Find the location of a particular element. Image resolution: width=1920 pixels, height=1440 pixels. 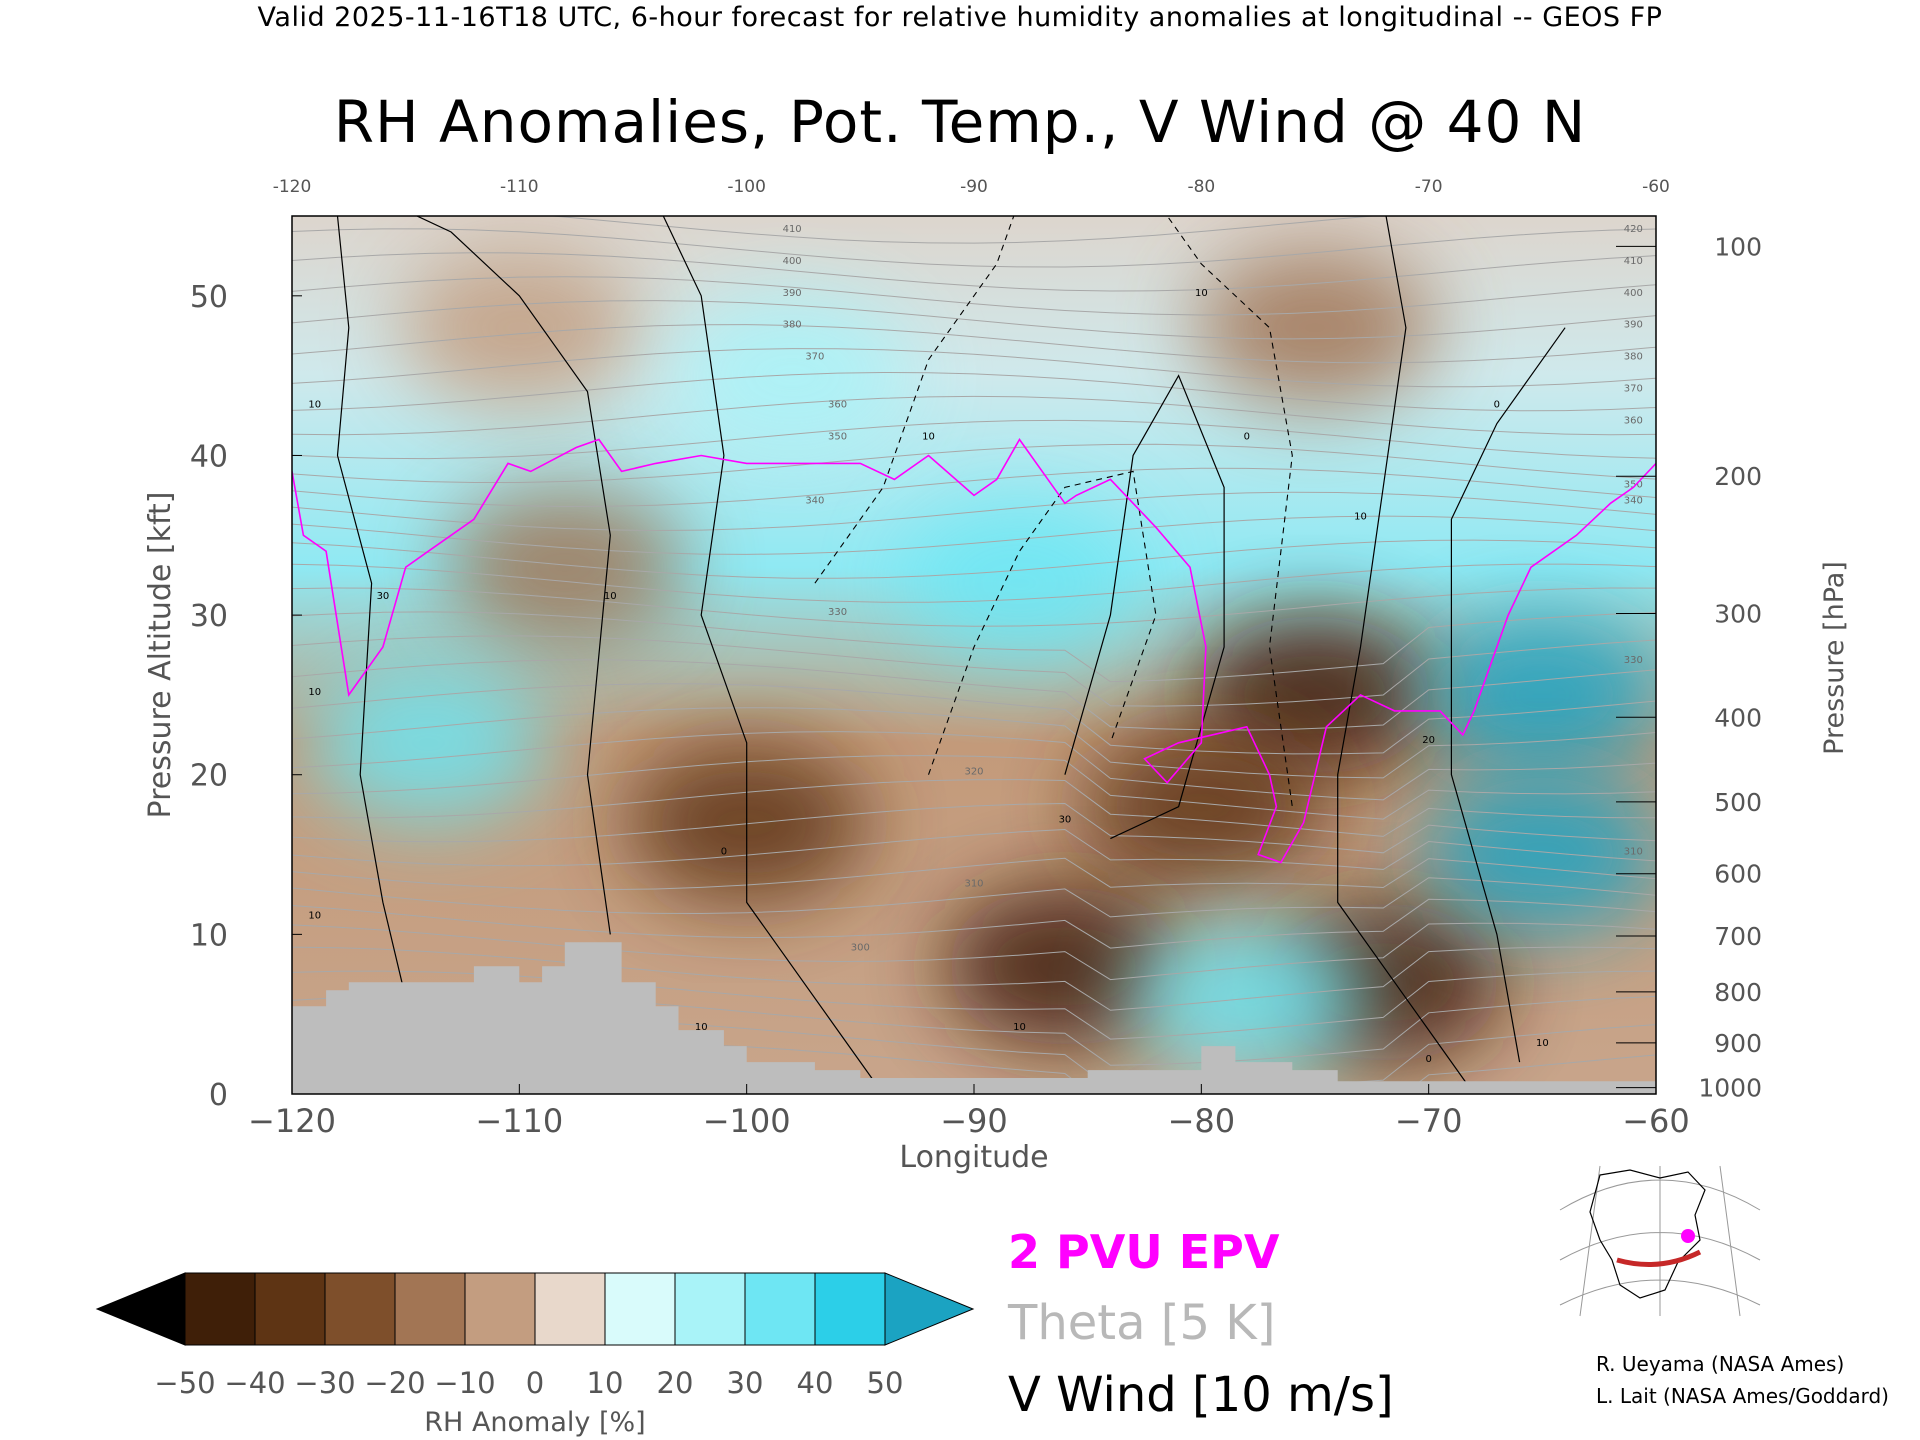

pressure-tick-label: 100 is located at coordinates (1738, 246).